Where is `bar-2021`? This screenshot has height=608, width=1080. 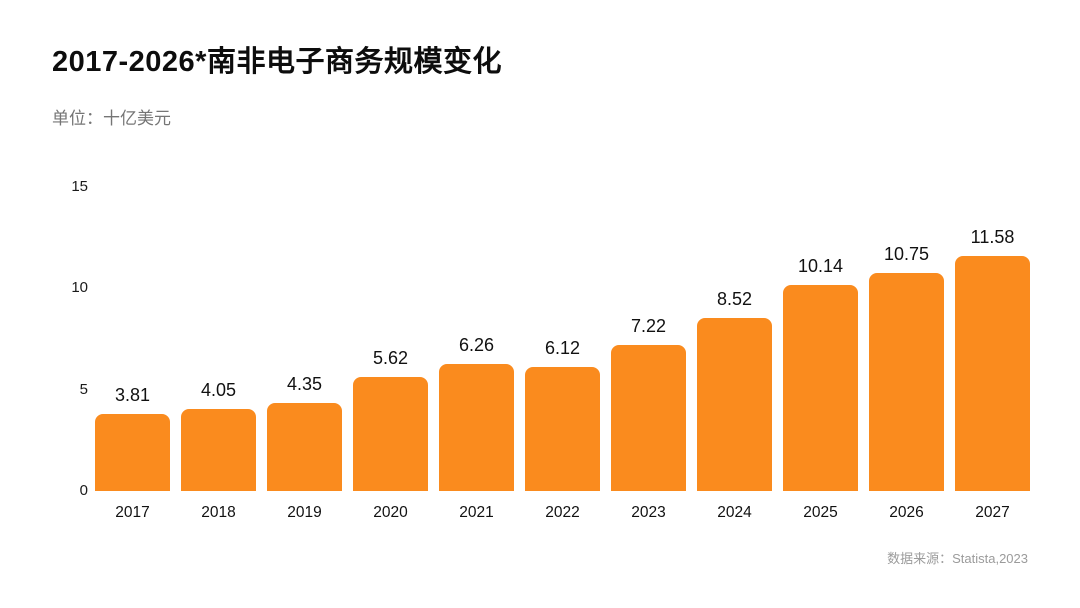 bar-2021 is located at coordinates (476, 427).